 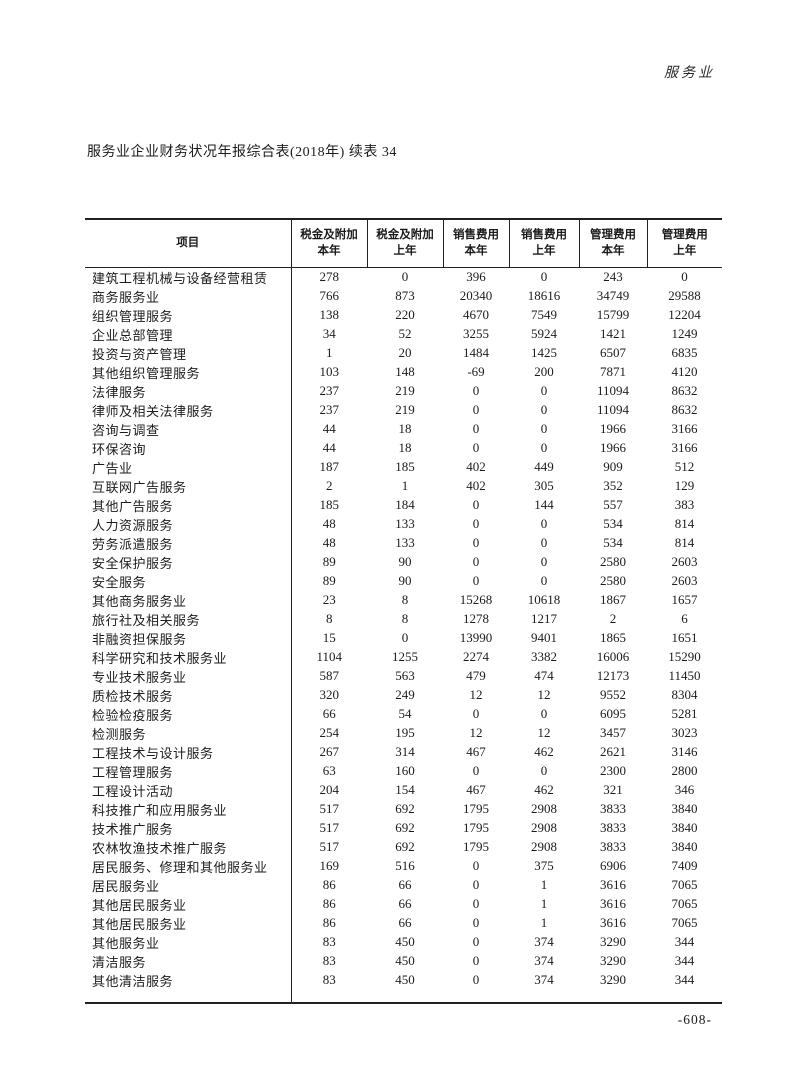 What do you see at coordinates (476, 371) in the screenshot?
I see `cell-value: -69` at bounding box center [476, 371].